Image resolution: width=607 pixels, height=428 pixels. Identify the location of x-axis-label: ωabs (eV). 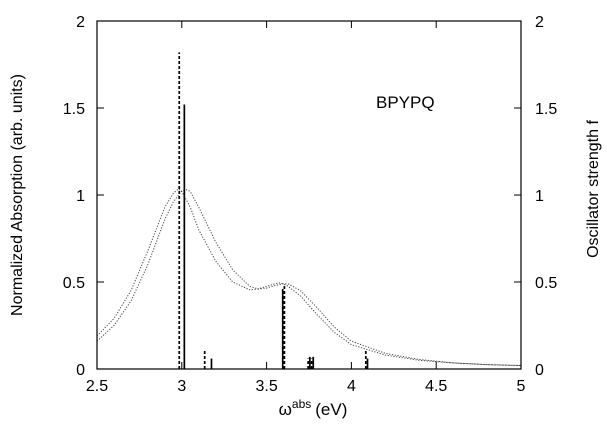
(313, 408).